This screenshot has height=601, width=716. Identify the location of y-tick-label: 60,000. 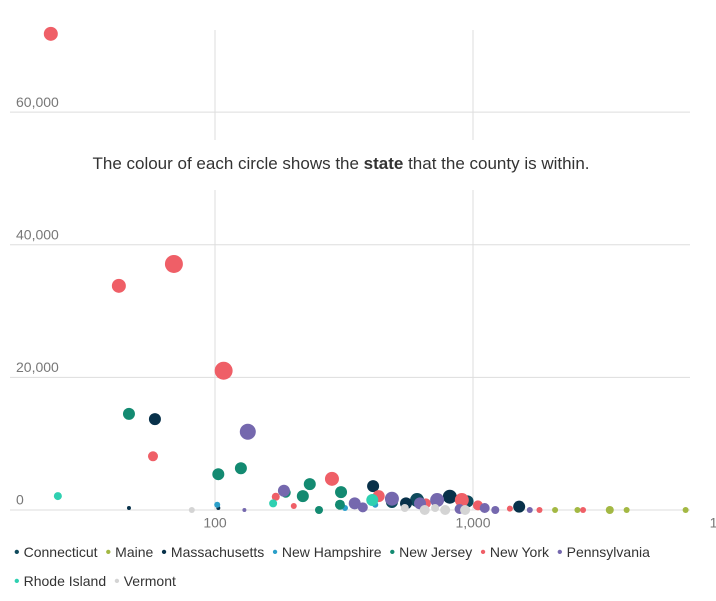
(37, 102).